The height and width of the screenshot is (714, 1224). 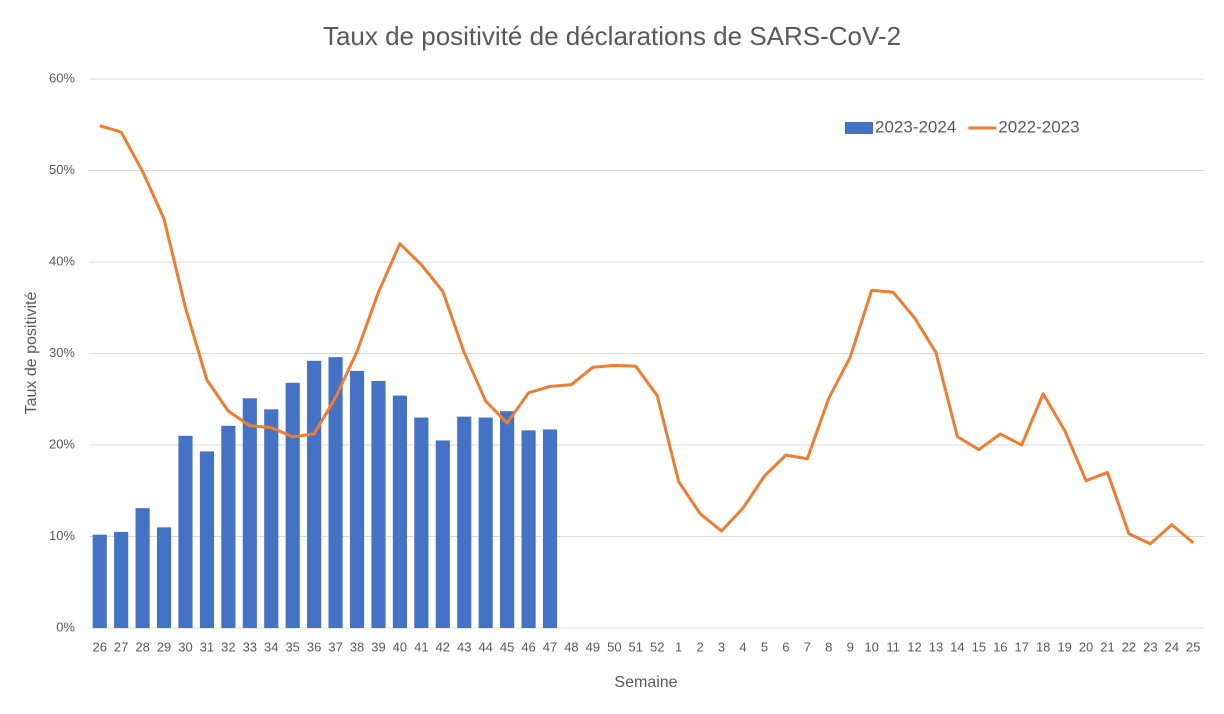 What do you see at coordinates (121, 646) in the screenshot?
I see `x-tick-label: 27` at bounding box center [121, 646].